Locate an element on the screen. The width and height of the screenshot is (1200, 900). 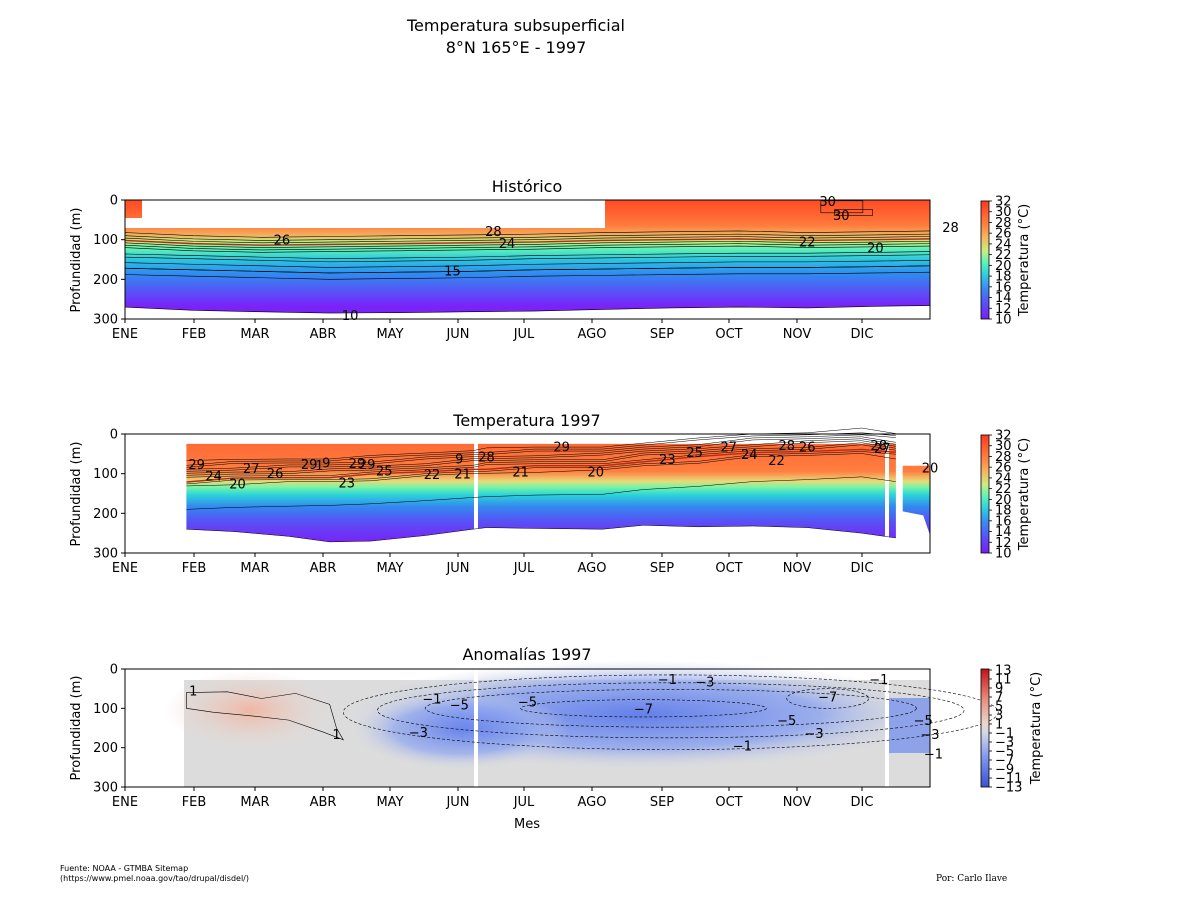
colorbar-tick-label: −1 is located at coordinates (1004, 734).